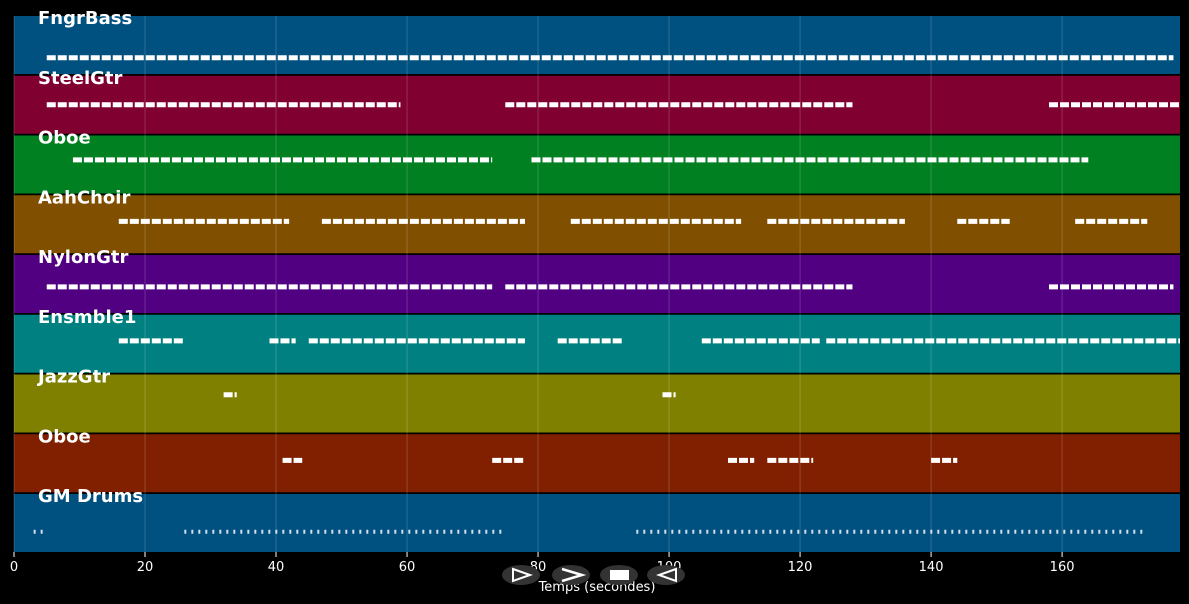 The image size is (1189, 604). I want to click on rewind-button, so click(666, 575).